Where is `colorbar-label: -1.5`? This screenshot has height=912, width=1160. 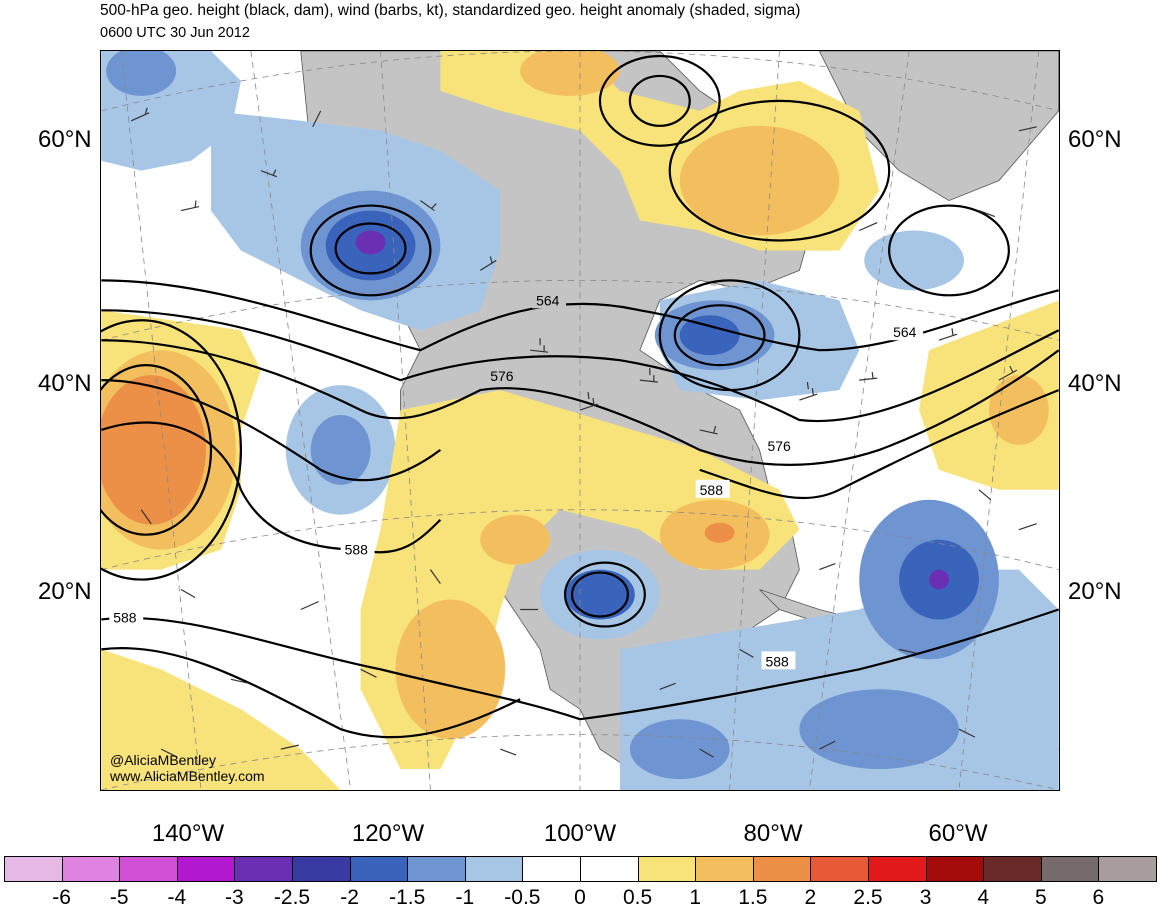 colorbar-label: -1.5 is located at coordinates (407, 897).